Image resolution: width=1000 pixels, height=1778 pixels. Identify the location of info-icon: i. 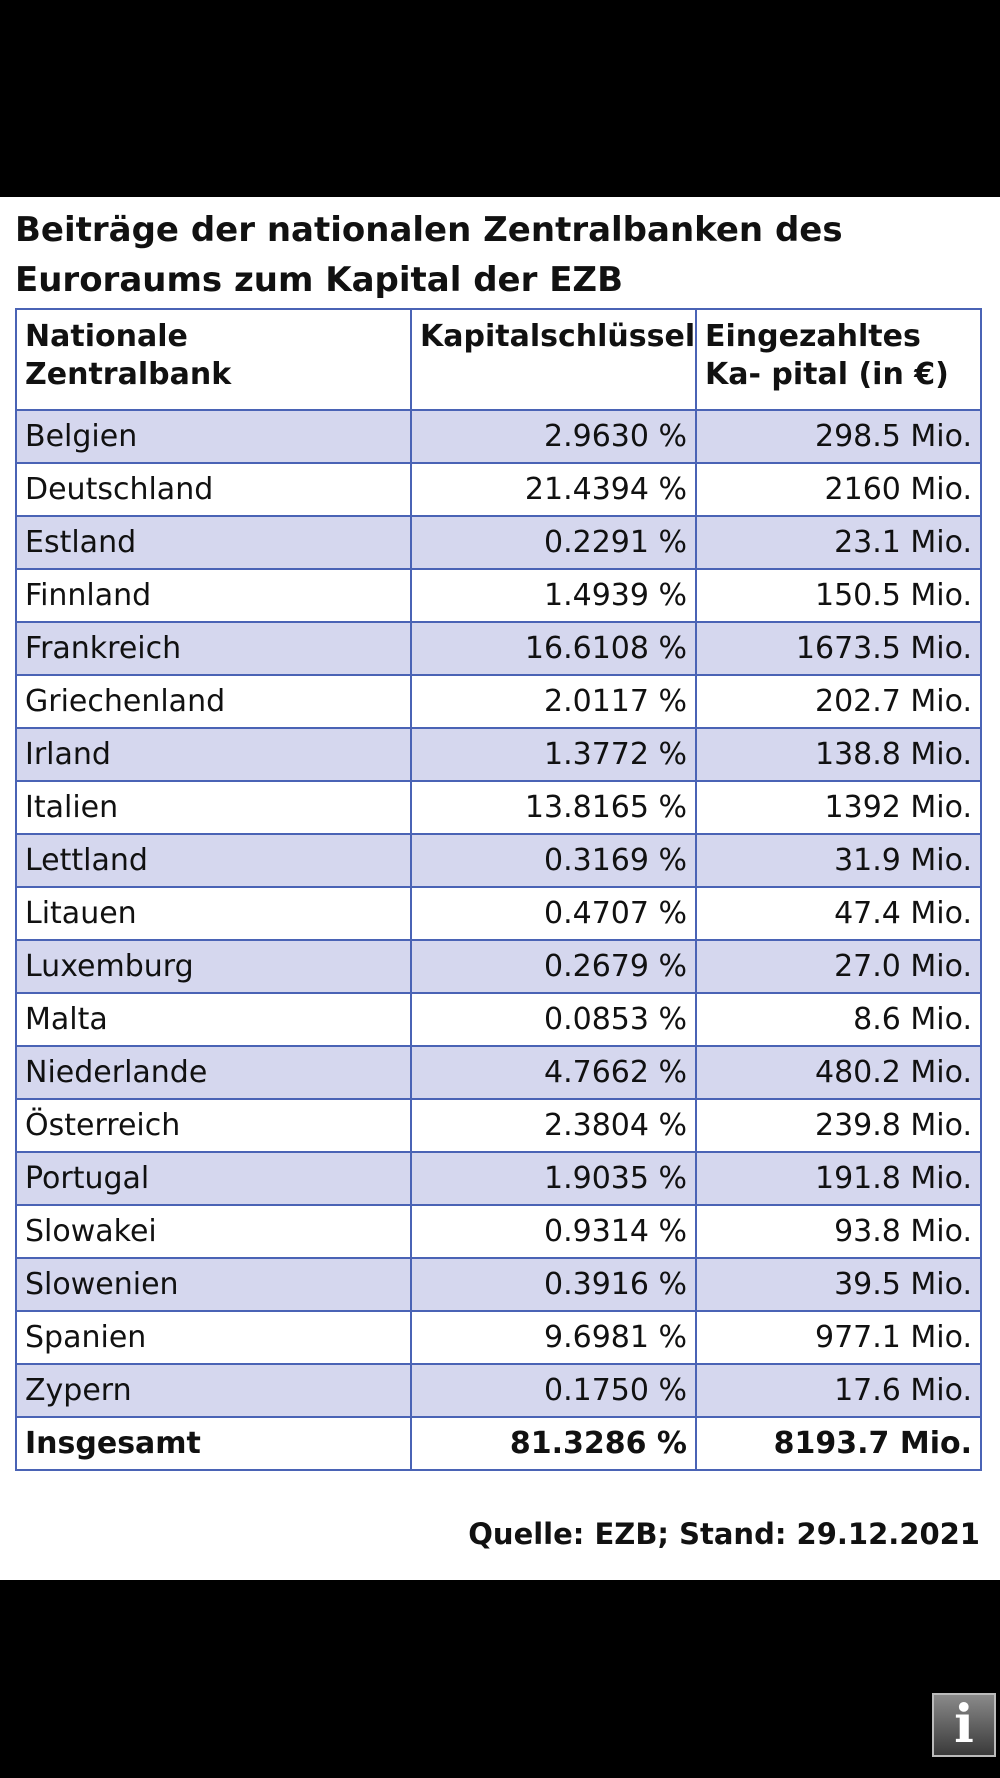
(964, 1724).